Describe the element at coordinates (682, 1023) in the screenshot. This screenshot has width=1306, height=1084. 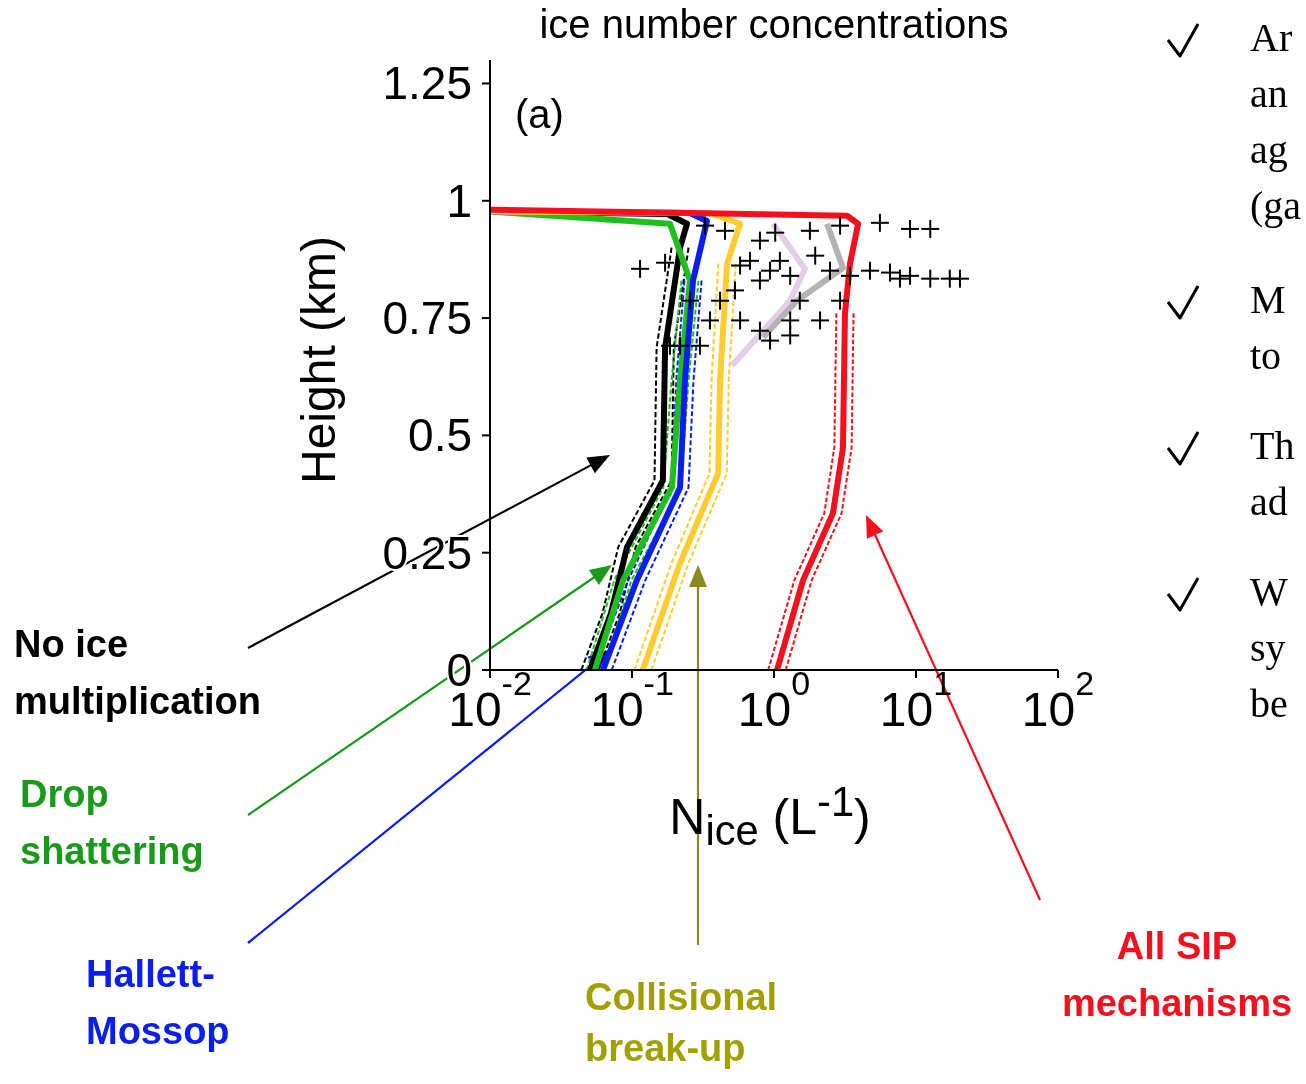
I see `text: Collisional break-up` at that location.